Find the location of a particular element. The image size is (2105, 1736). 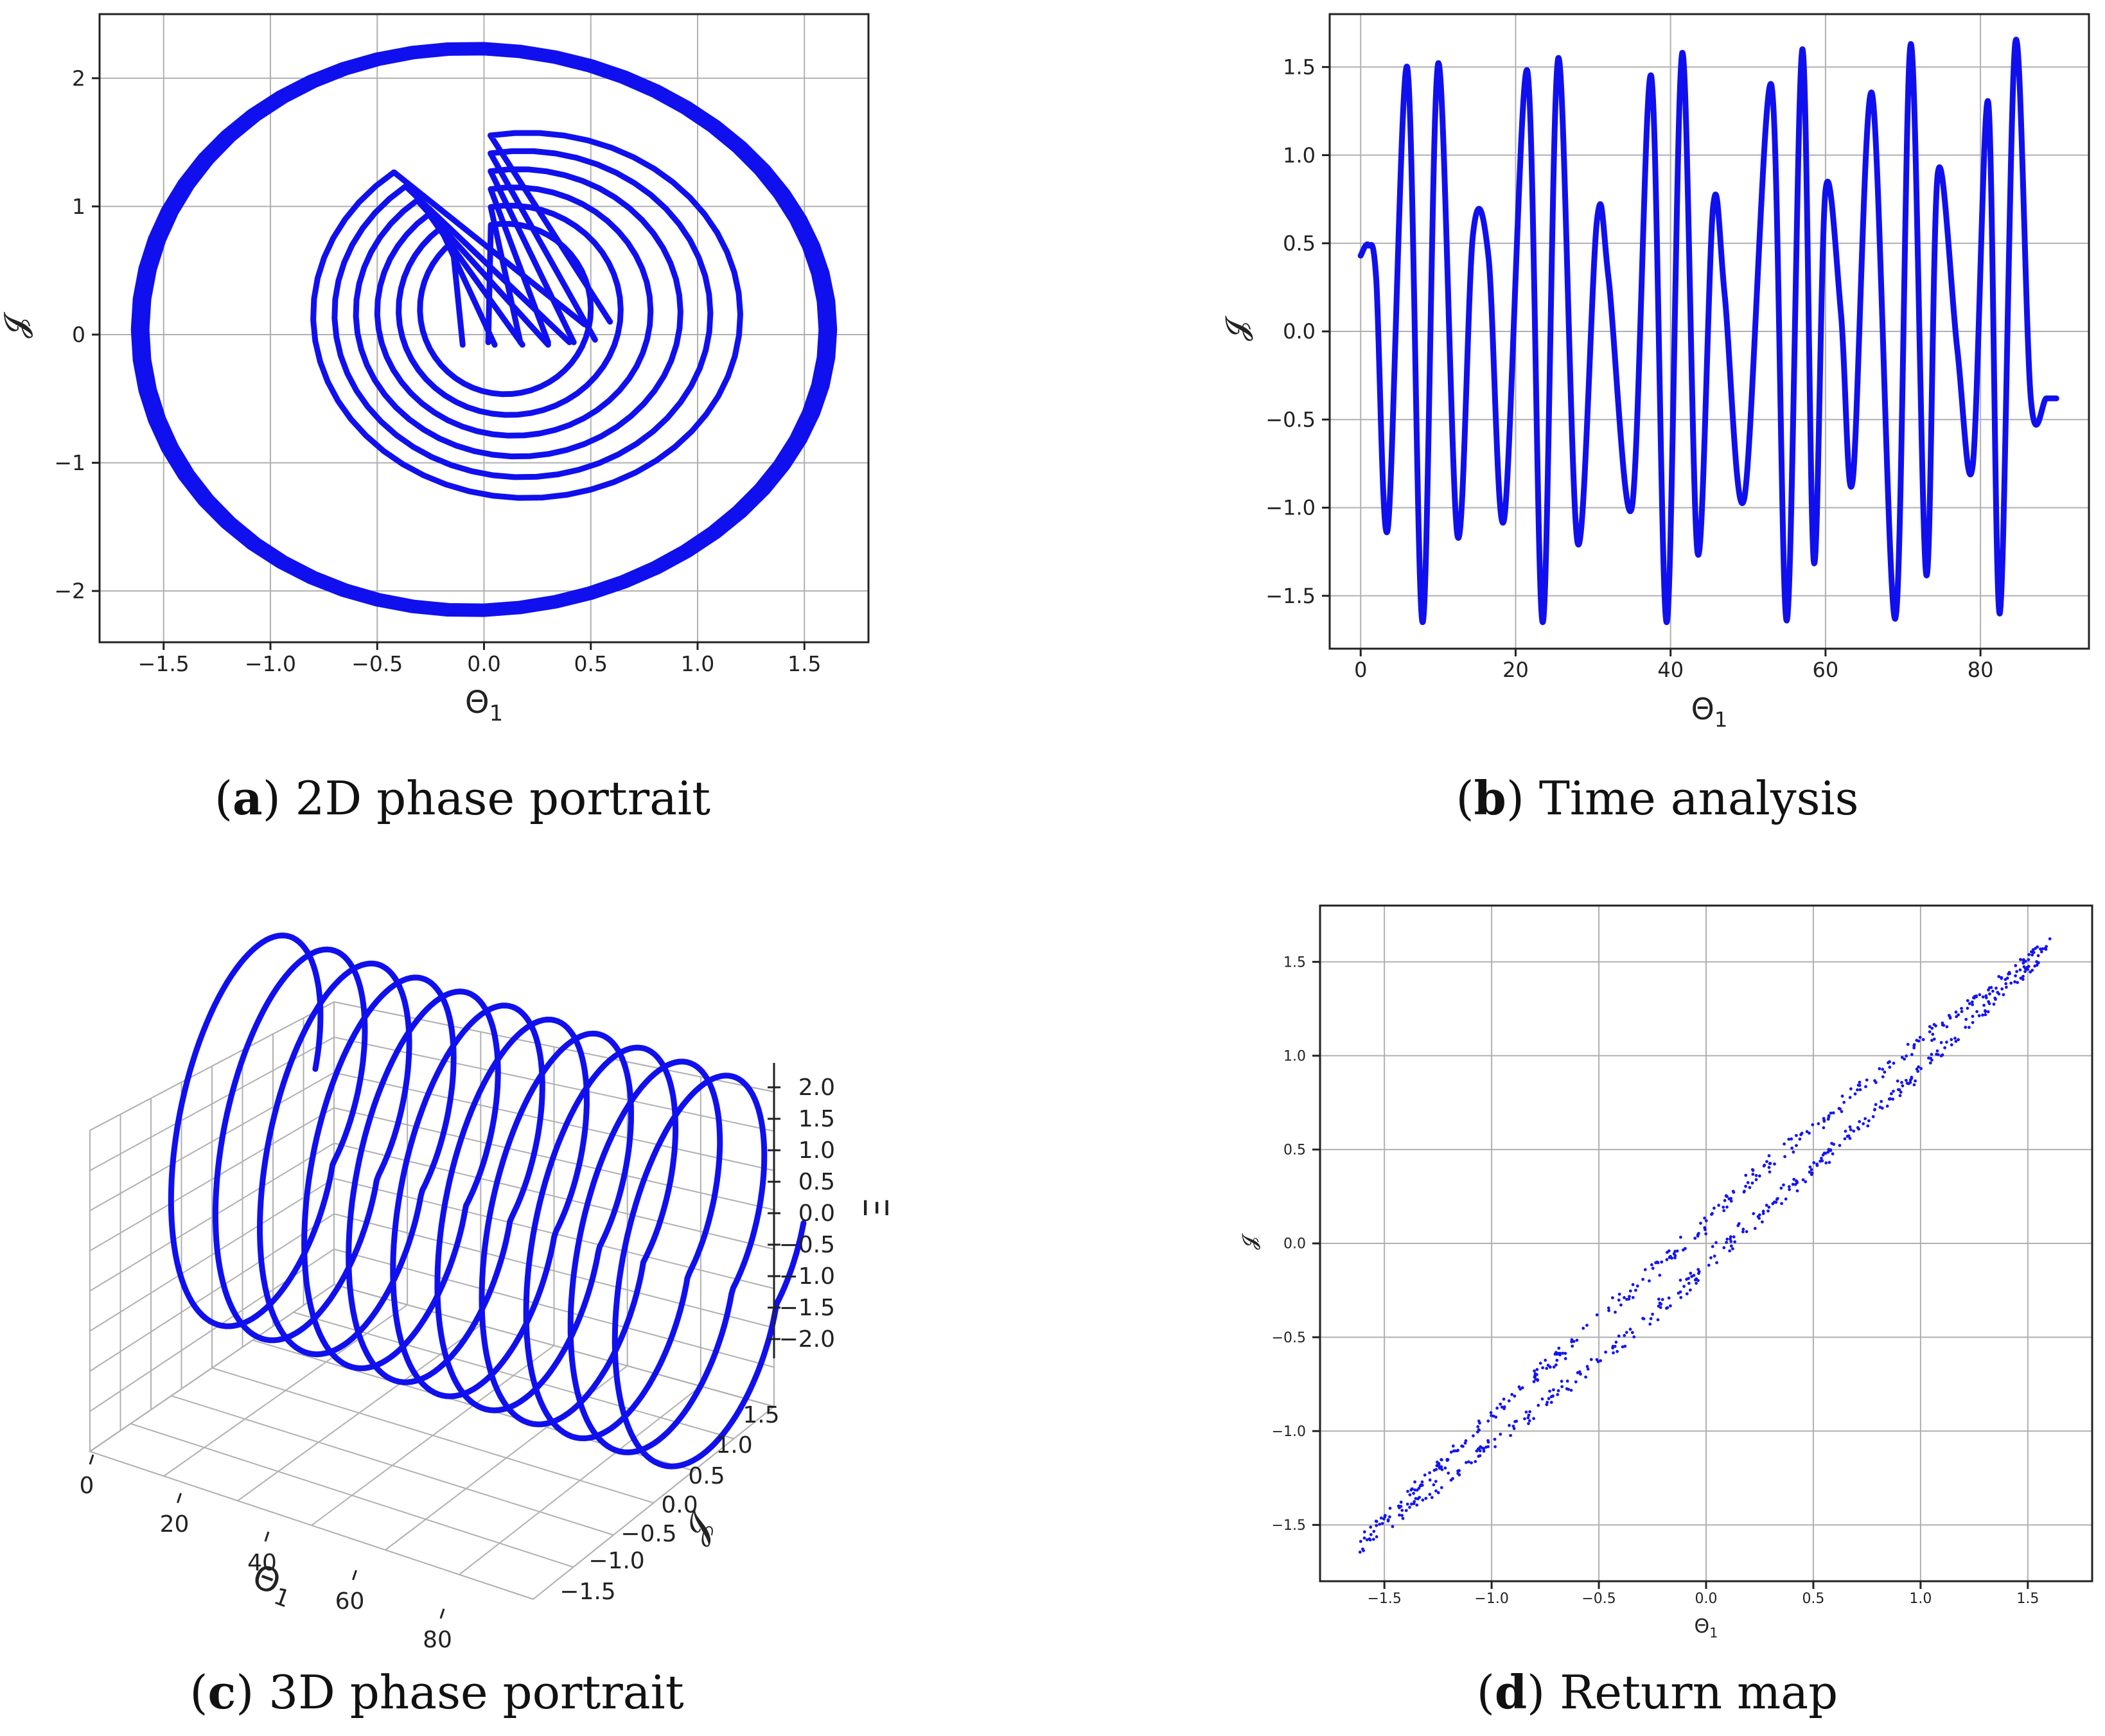

caption-c-letter: c is located at coordinates (221, 1692).